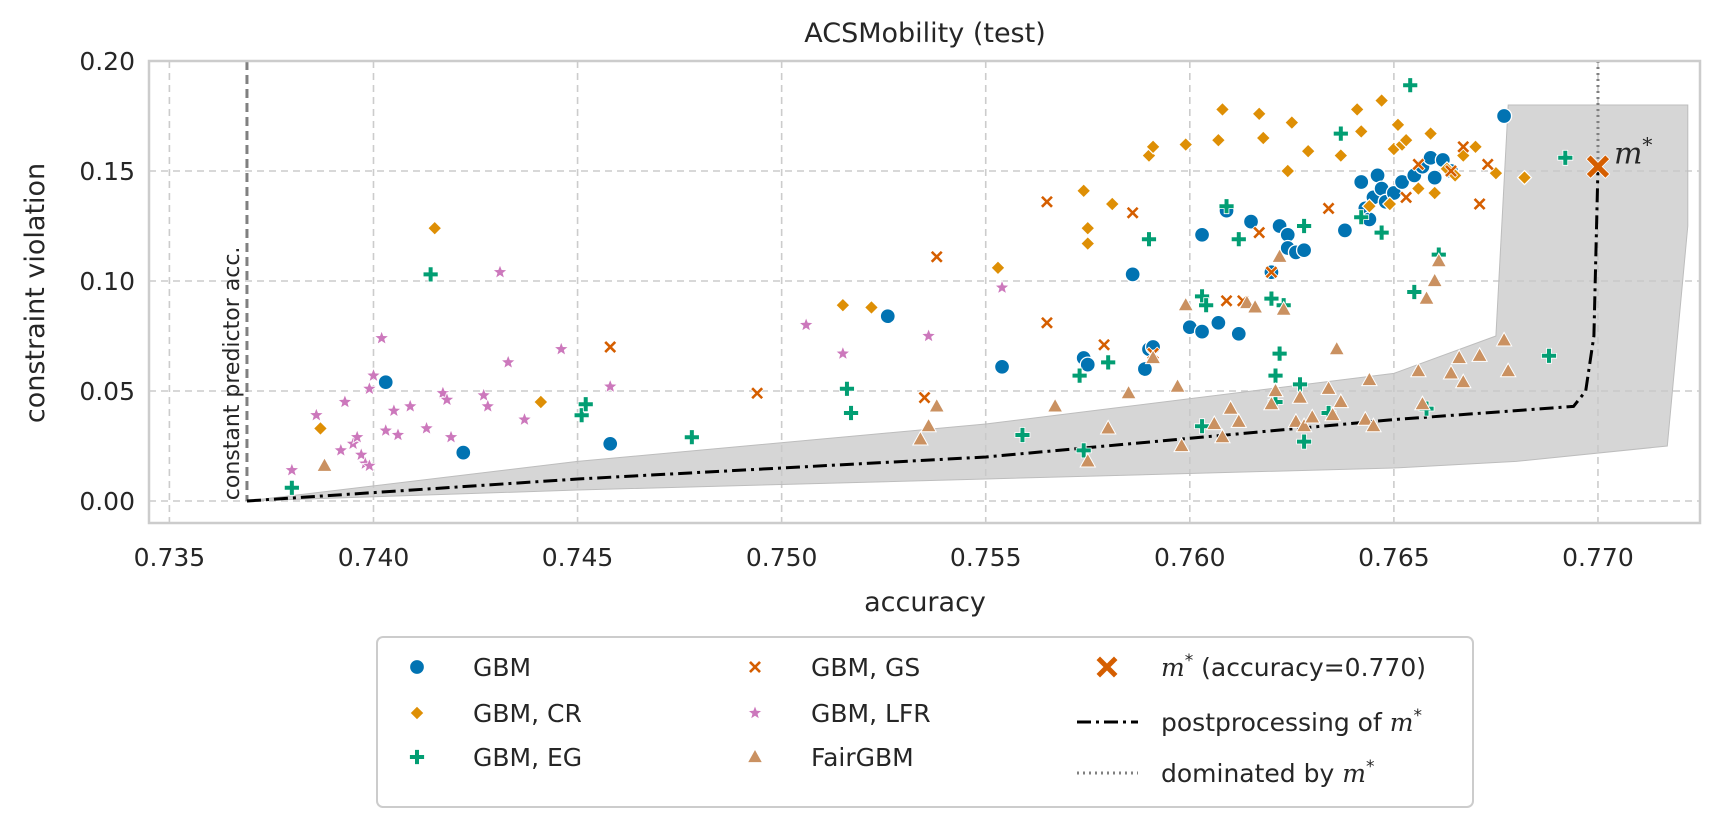 This screenshot has width=1718, height=825. Describe the element at coordinates (35, 293) in the screenshot. I see `y-axis-label: constraint violation` at that location.